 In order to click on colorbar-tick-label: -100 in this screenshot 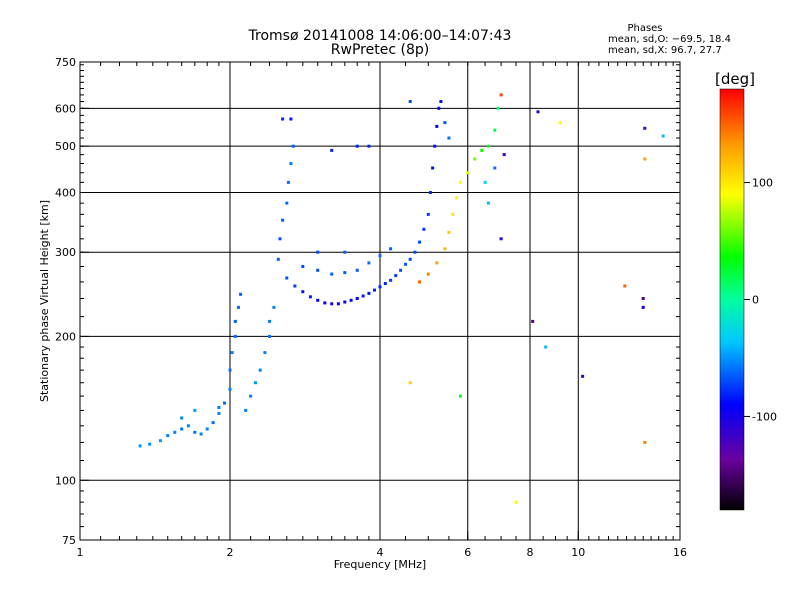, I will do `click(764, 416)`.